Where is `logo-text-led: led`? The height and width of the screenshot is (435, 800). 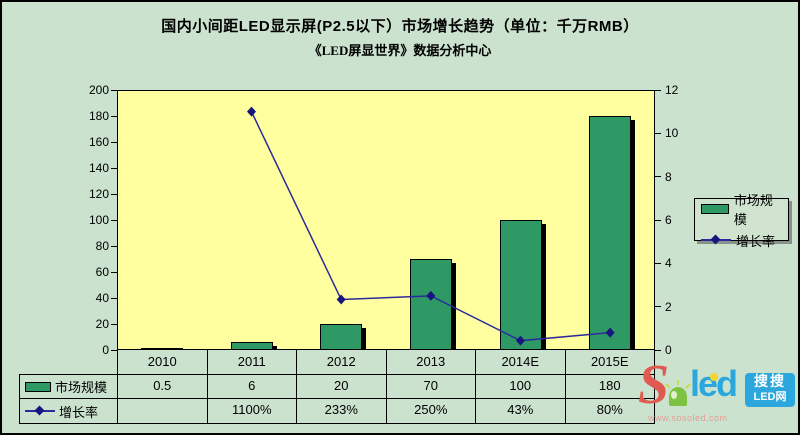 logo-text-led: led is located at coordinates (714, 383).